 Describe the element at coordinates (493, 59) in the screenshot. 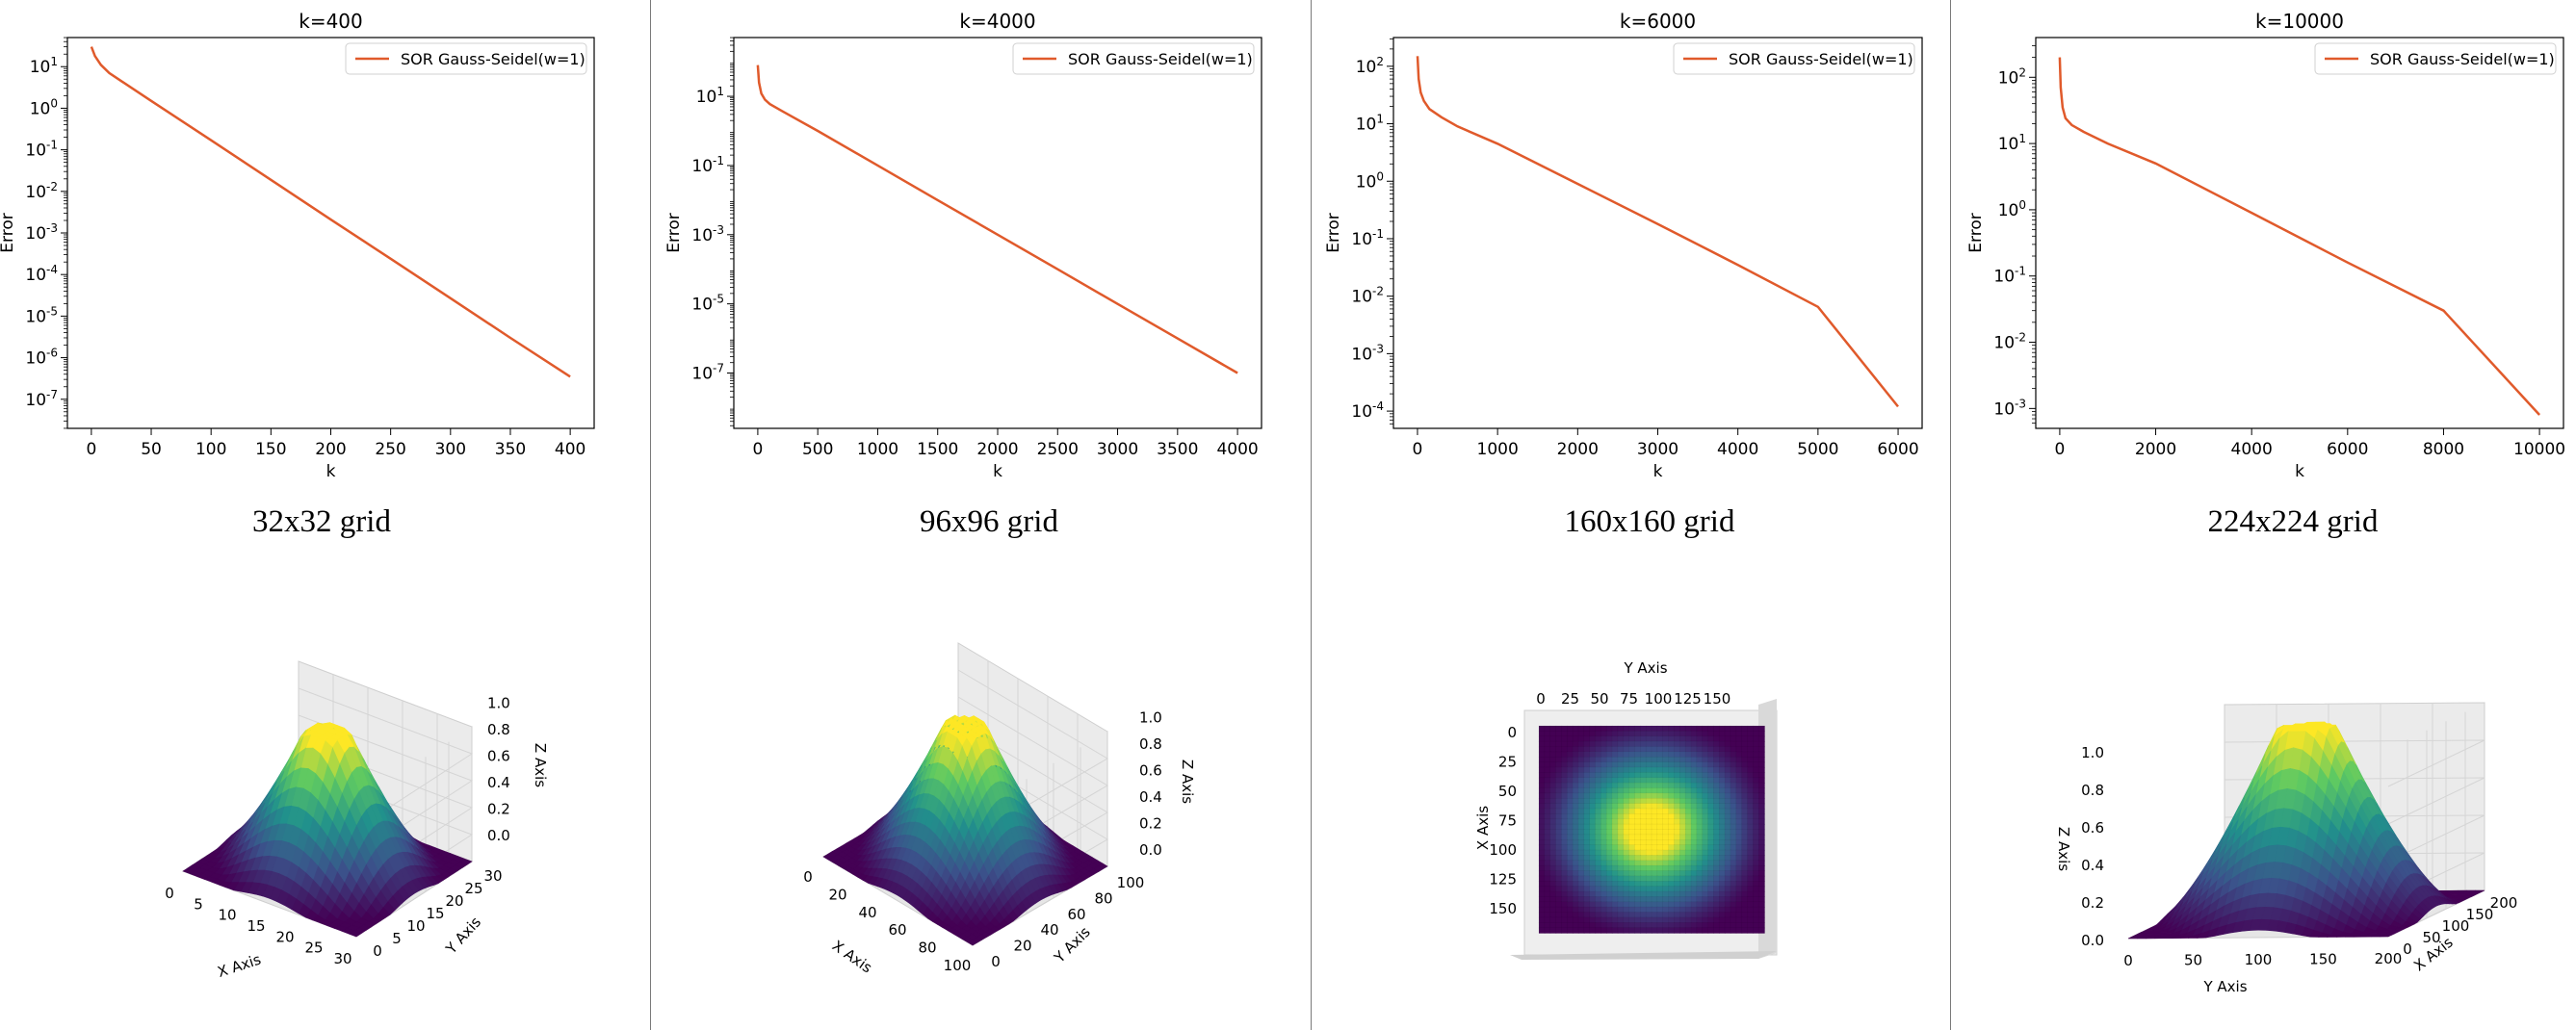

I see `legend-label: SOR Gauss-Seidel(w=1)` at that location.